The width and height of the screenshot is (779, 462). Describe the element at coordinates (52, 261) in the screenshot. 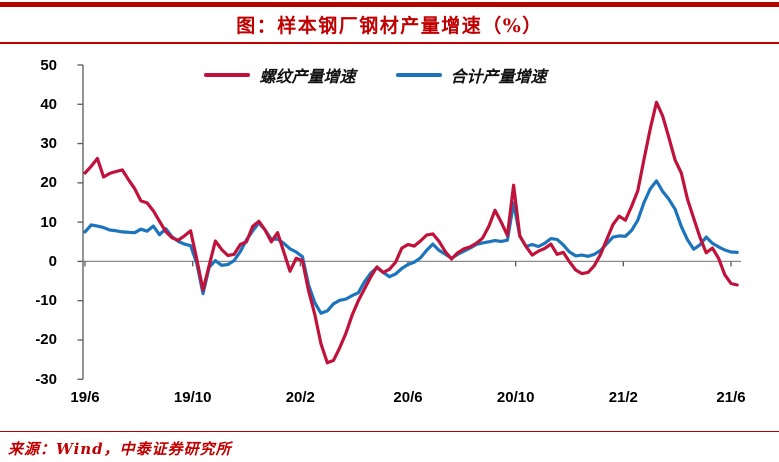

I see `y-tick-label-0: 0` at that location.